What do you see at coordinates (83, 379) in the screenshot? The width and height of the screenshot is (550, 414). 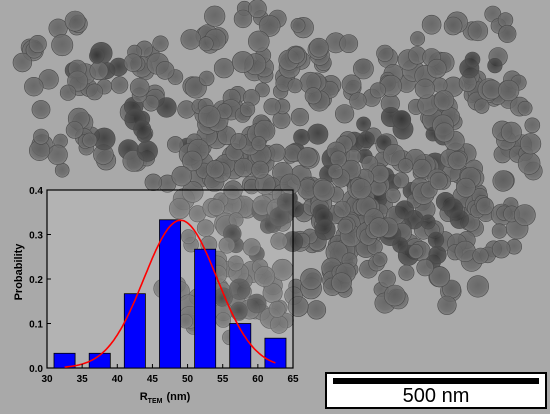 I see `x-tick-label: 35` at bounding box center [83, 379].